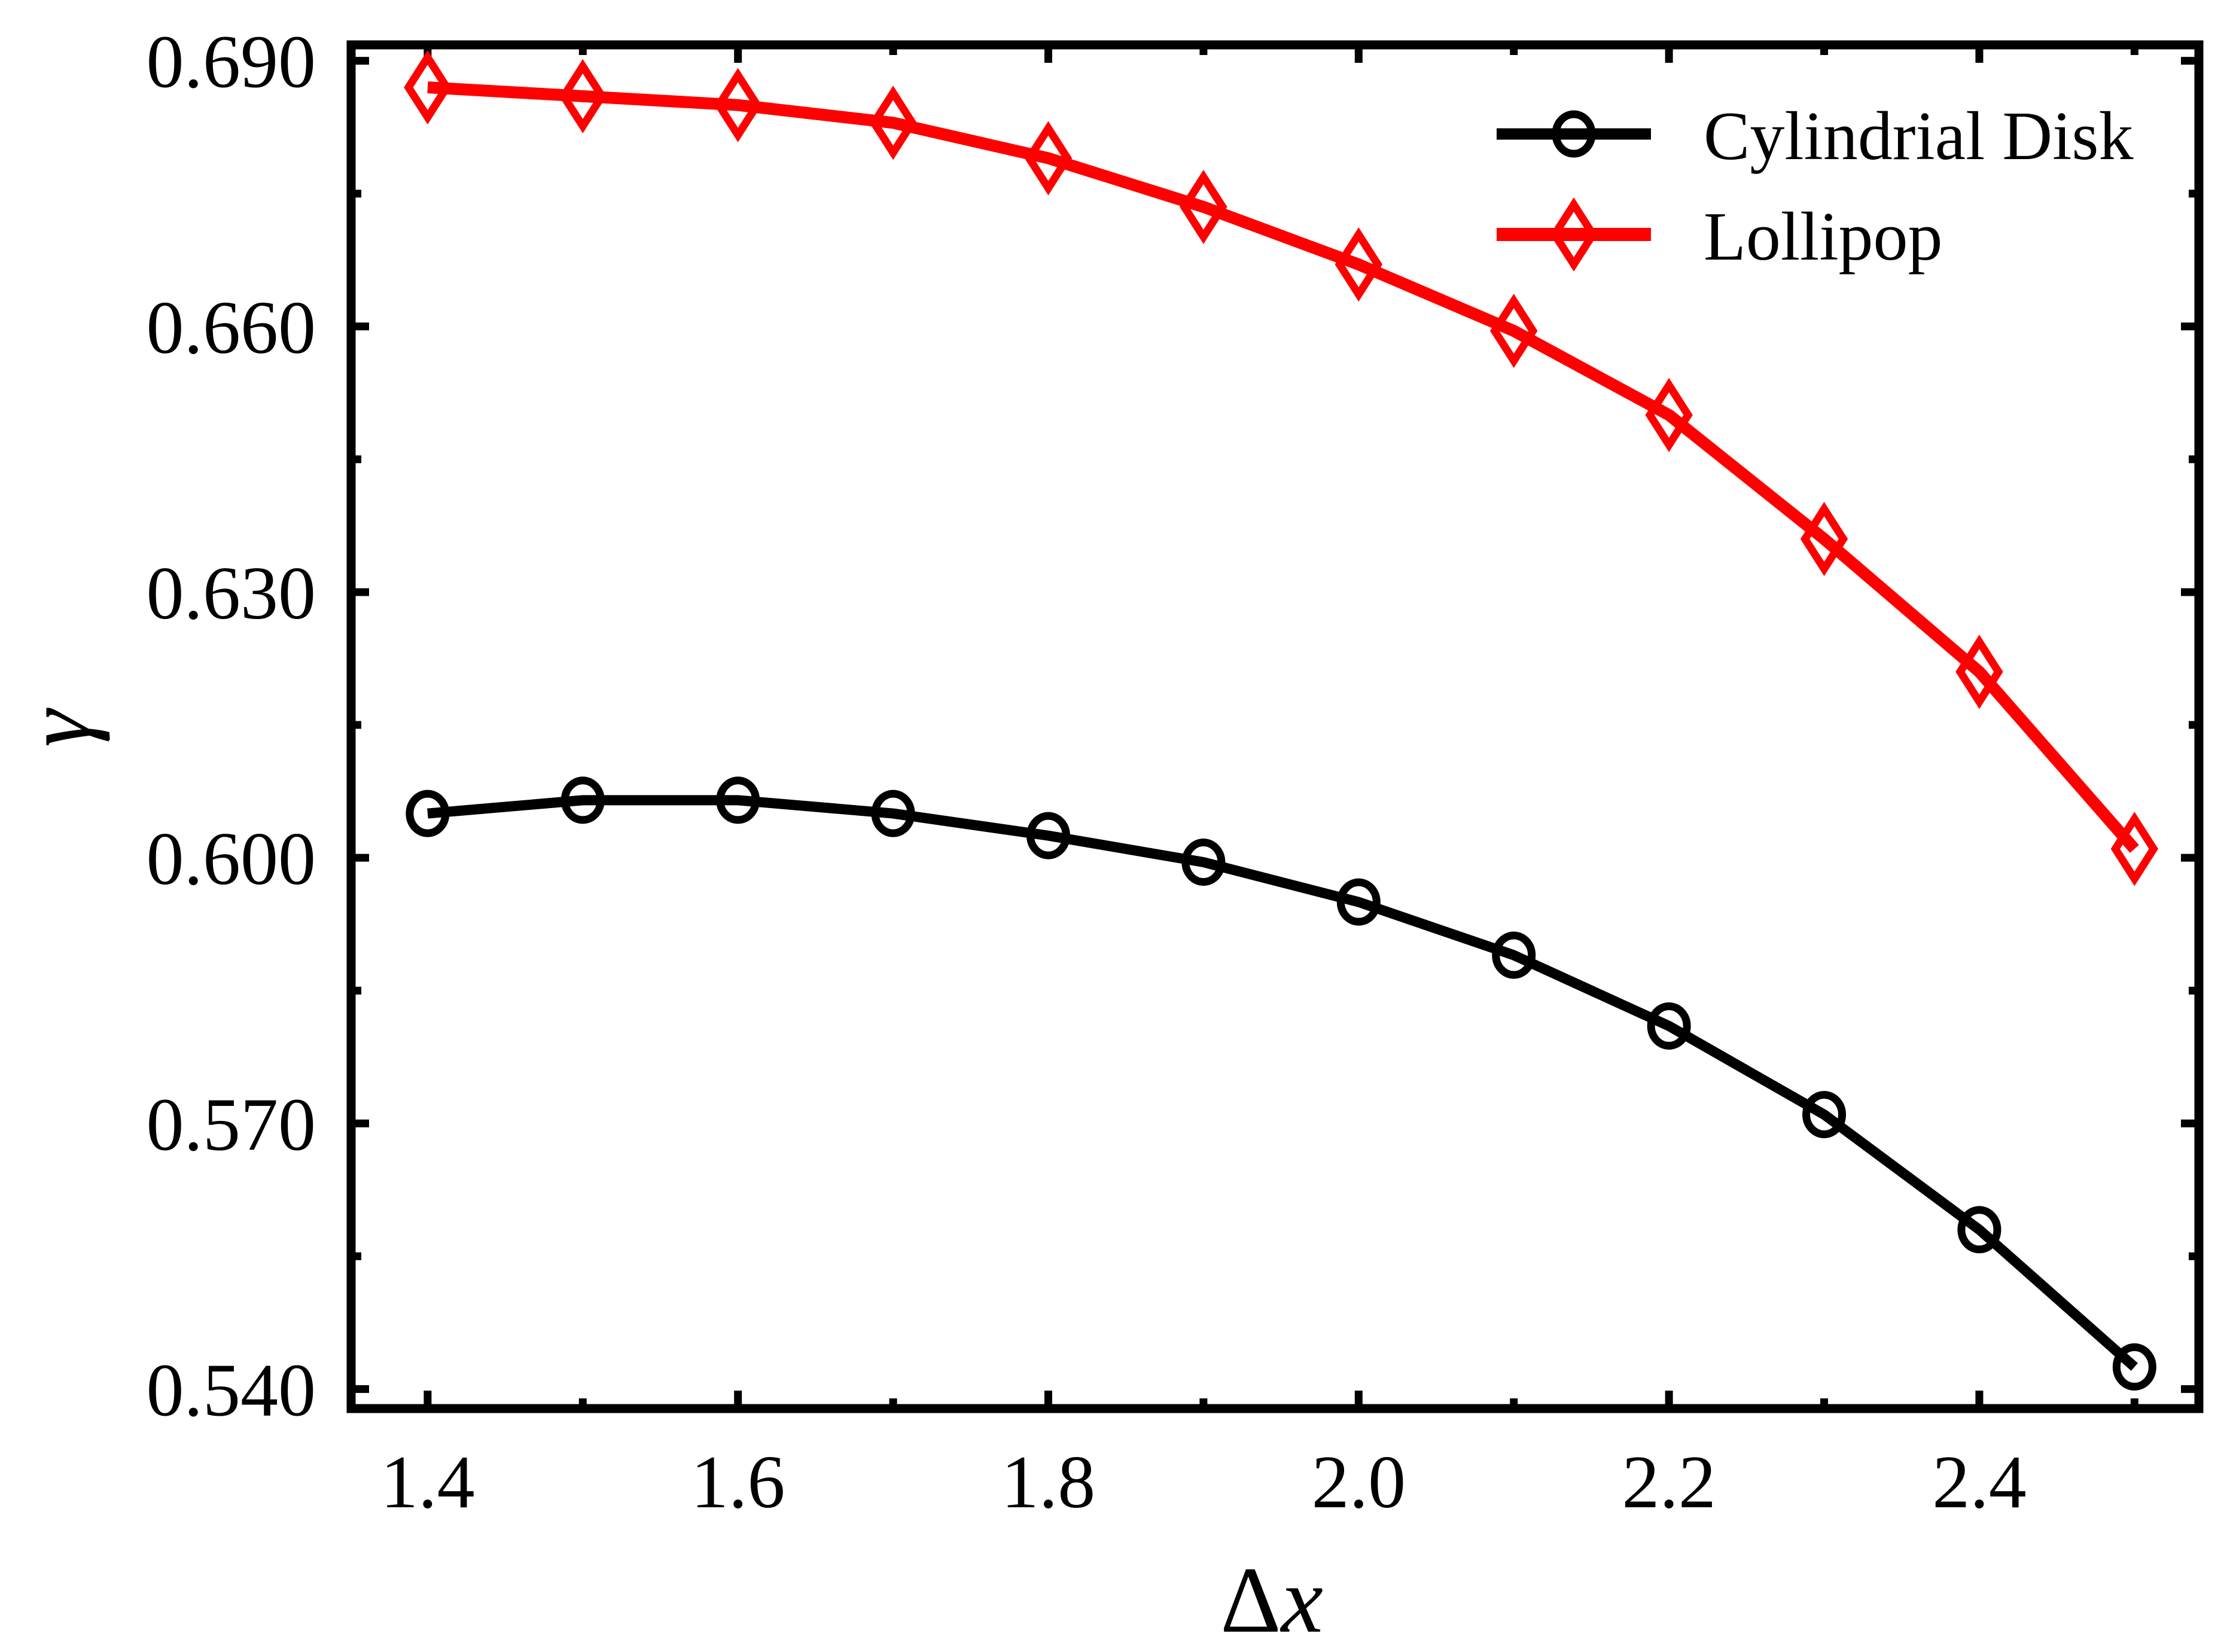 The image size is (2227, 1652). Describe the element at coordinates (1359, 1482) in the screenshot. I see `x-tick-label: 2.0` at that location.